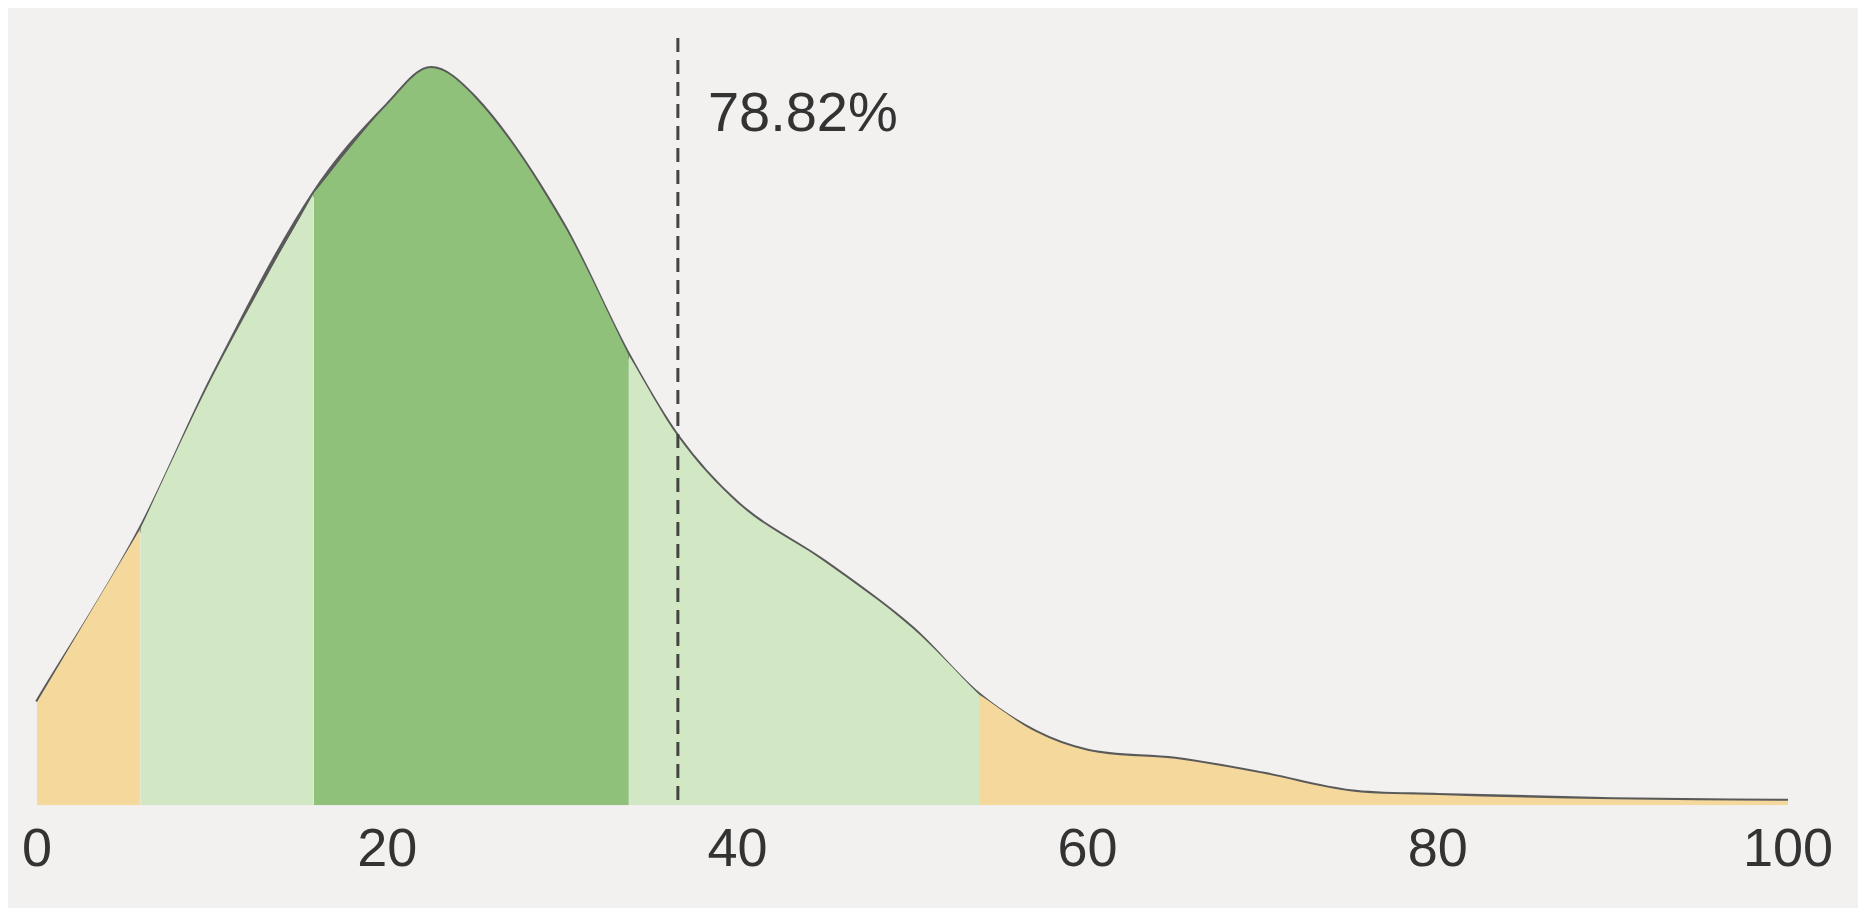 The image size is (1866, 916). Describe the element at coordinates (802, 112) in the screenshot. I see `annotation: 78.82%` at that location.